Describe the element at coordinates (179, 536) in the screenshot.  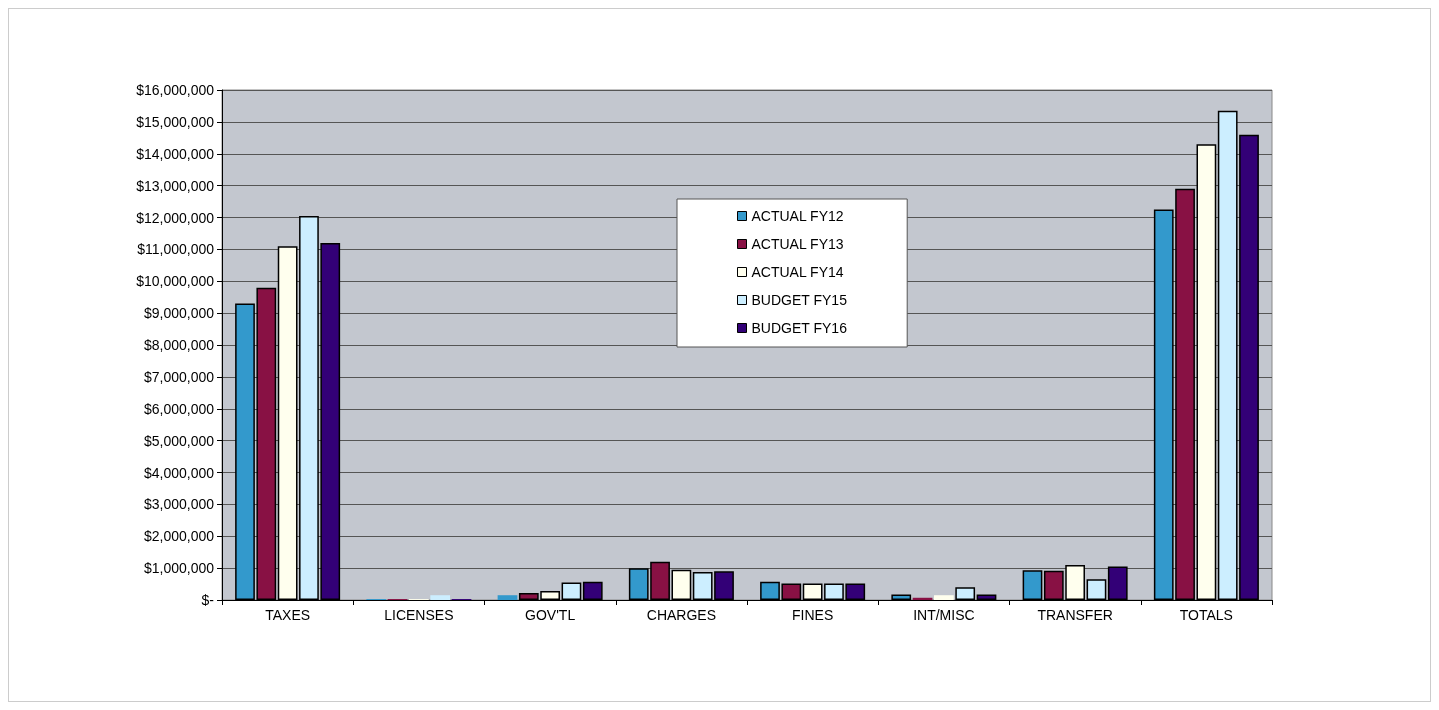
I see `y-tick-label: $2,000,000` at that location.